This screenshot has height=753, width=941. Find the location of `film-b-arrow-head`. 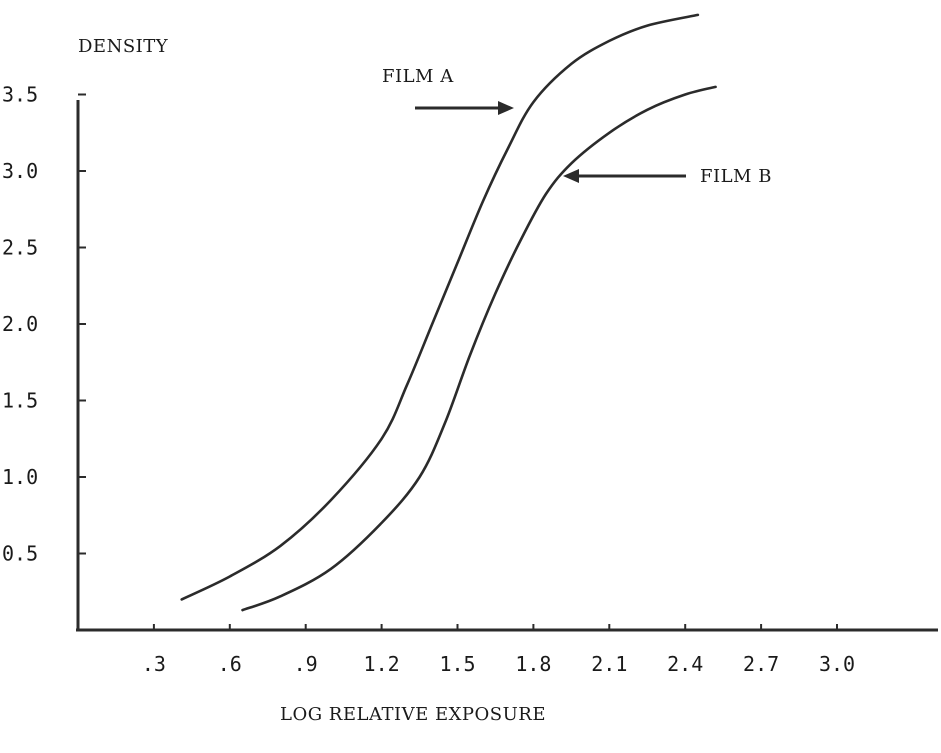

film-b-arrow-head is located at coordinates (571, 176).